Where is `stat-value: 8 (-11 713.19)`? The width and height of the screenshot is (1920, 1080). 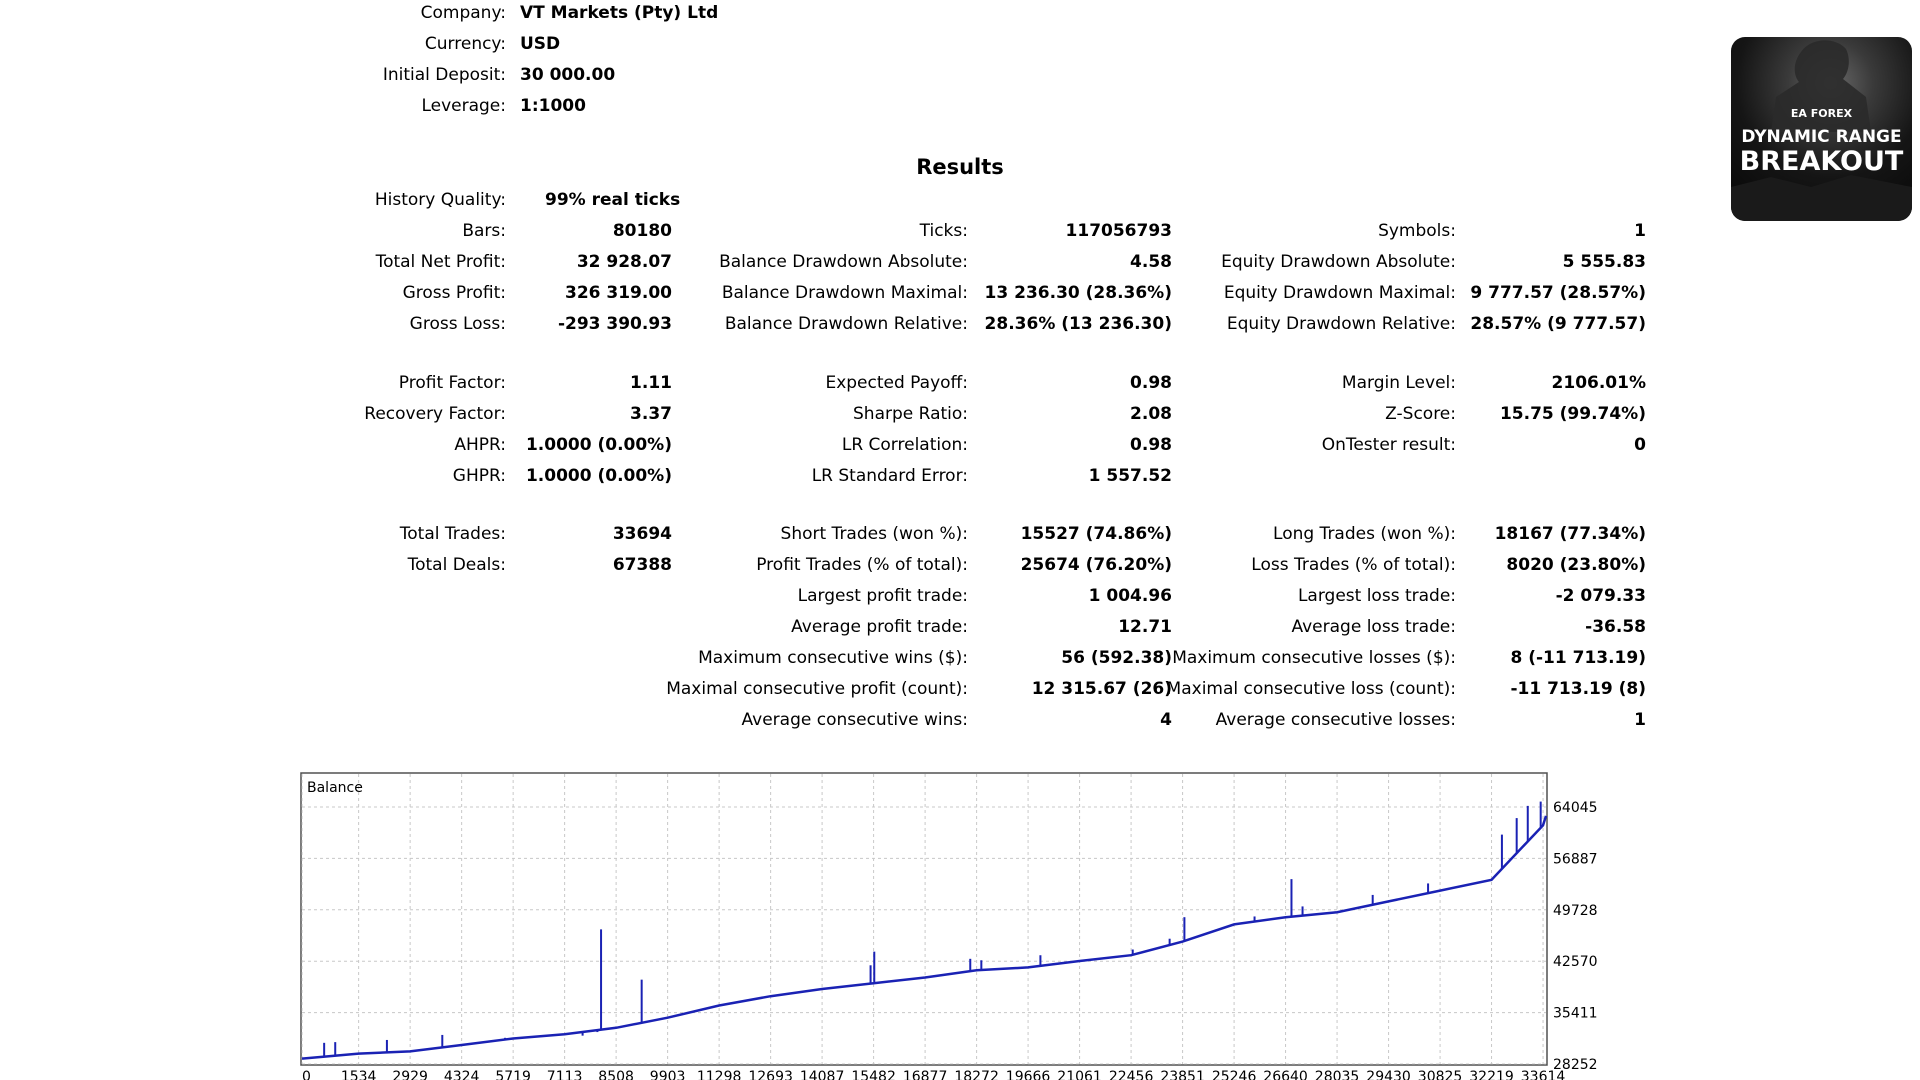 stat-value: 8 (-11 713.19) is located at coordinates (1578, 658).